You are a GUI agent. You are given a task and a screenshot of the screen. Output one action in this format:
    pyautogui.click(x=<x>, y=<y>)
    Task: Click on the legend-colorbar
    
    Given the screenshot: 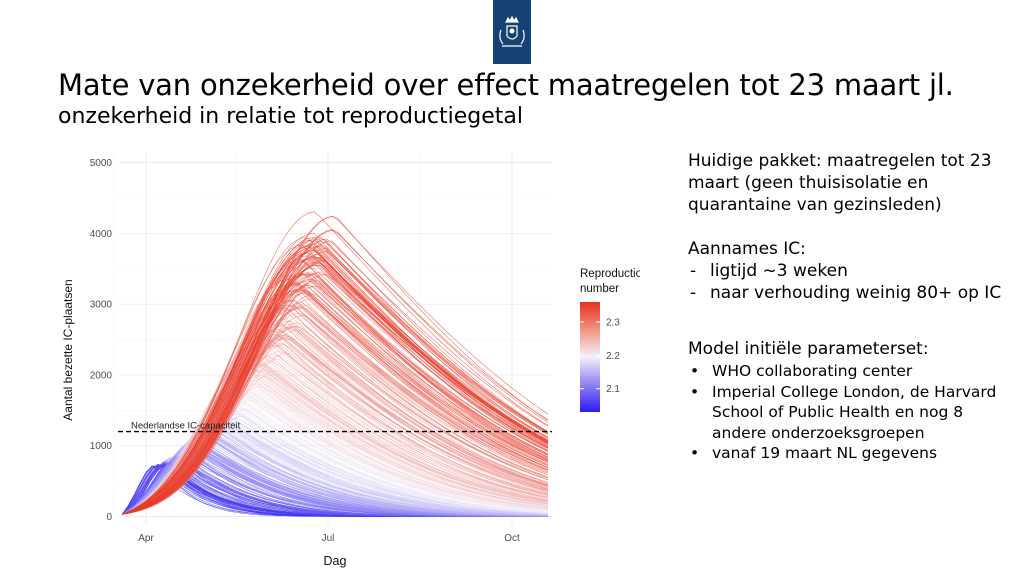 What is the action you would take?
    pyautogui.click(x=590, y=357)
    